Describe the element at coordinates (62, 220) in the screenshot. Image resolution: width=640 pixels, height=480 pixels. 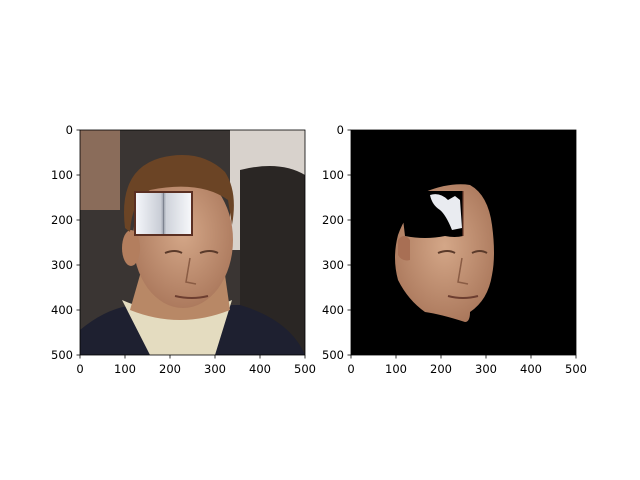
I see `left-y-tick-label-2: 200` at that location.